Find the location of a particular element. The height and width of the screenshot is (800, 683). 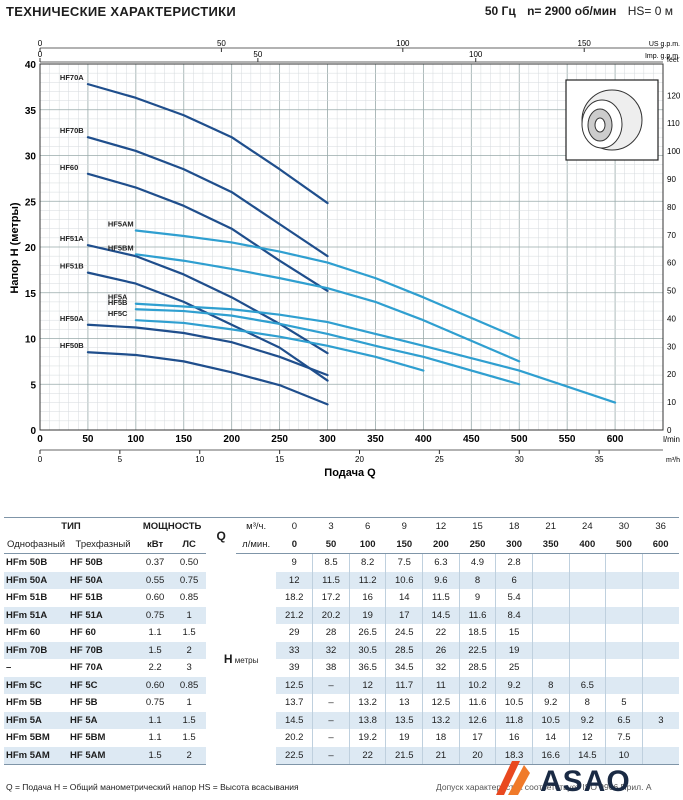

series-line-hf50b is located at coordinates (207, 378).